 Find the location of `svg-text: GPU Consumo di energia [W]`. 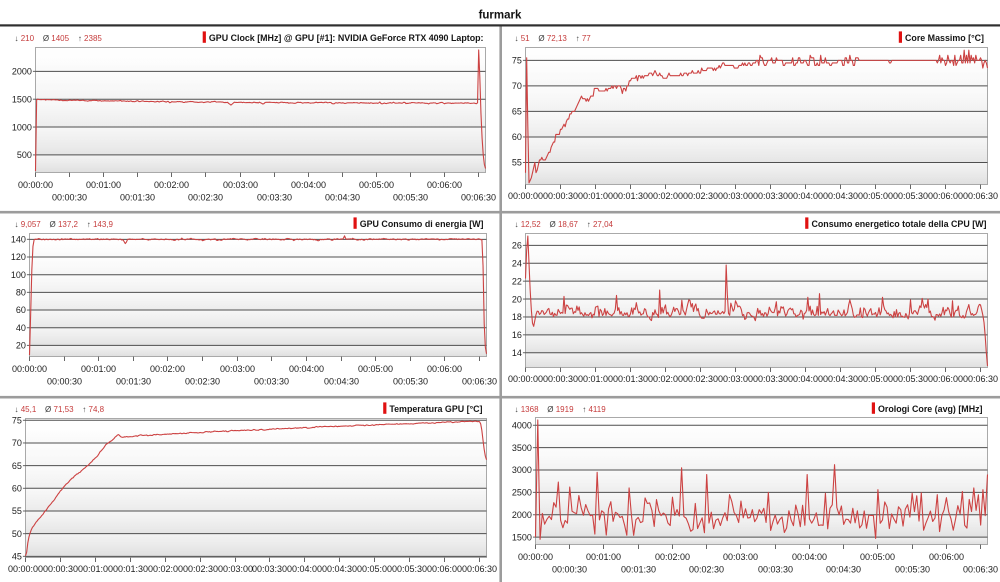

svg-text: GPU Consumo di energia [W] is located at coordinates (422, 224).